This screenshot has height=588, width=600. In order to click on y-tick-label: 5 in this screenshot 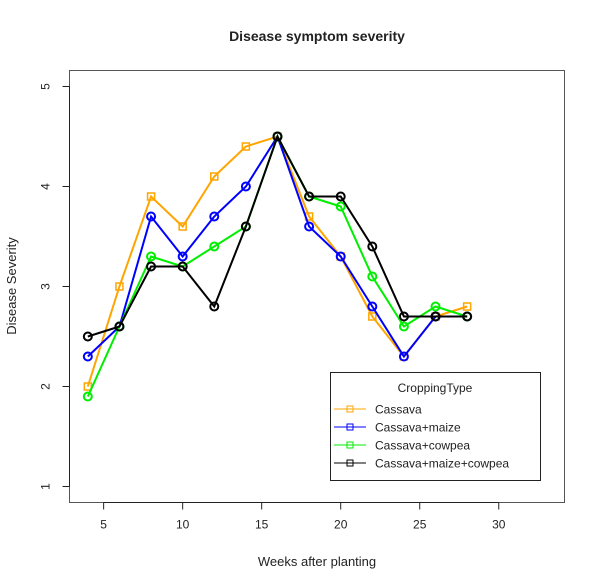, I will do `click(46, 86)`.